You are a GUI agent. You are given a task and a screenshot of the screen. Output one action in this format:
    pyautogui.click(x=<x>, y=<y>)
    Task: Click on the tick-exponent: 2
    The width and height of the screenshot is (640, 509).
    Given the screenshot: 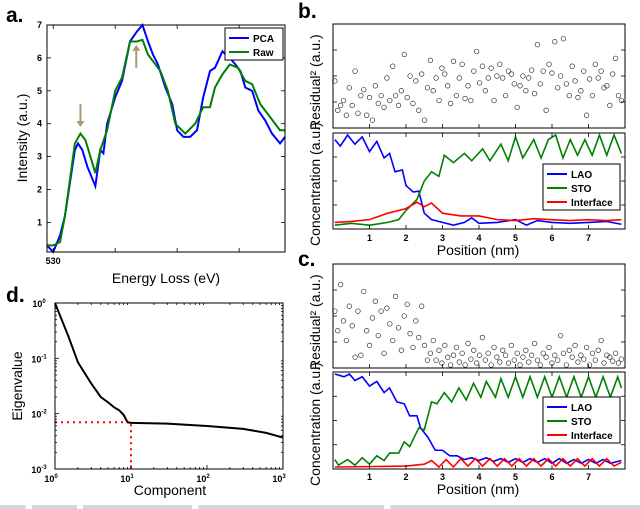 What is the action you would take?
    pyautogui.click(x=208, y=477)
    